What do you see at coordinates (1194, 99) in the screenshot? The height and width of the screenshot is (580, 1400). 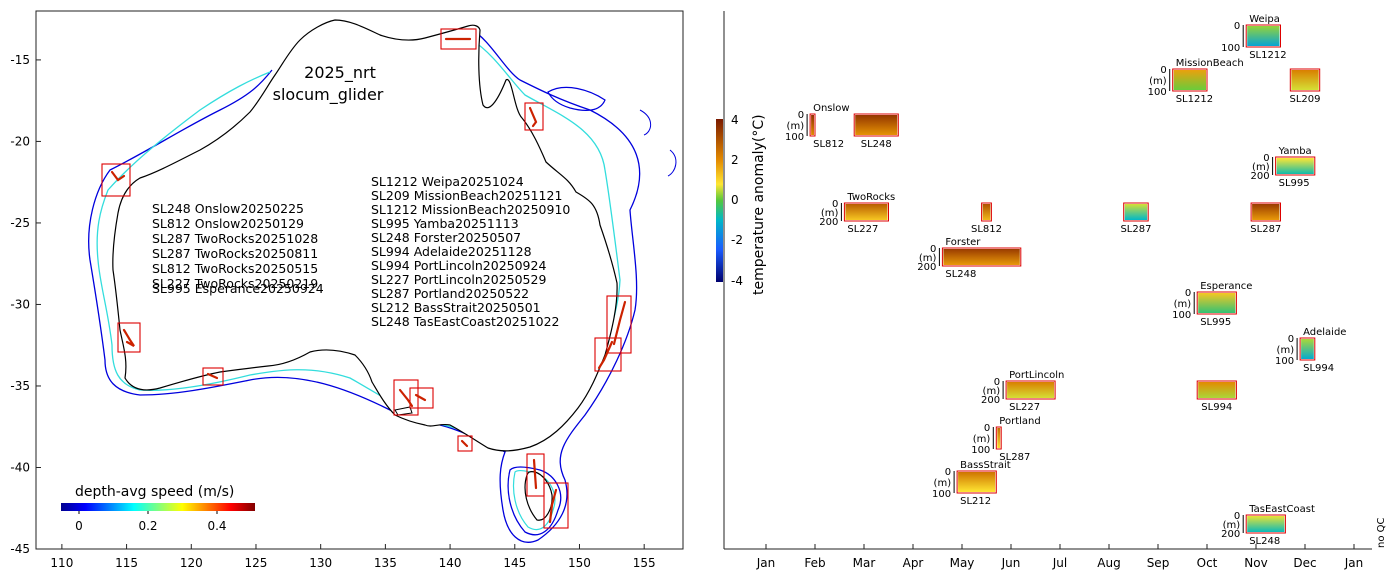 I see `section-glider-label: SL1212` at bounding box center [1194, 99].